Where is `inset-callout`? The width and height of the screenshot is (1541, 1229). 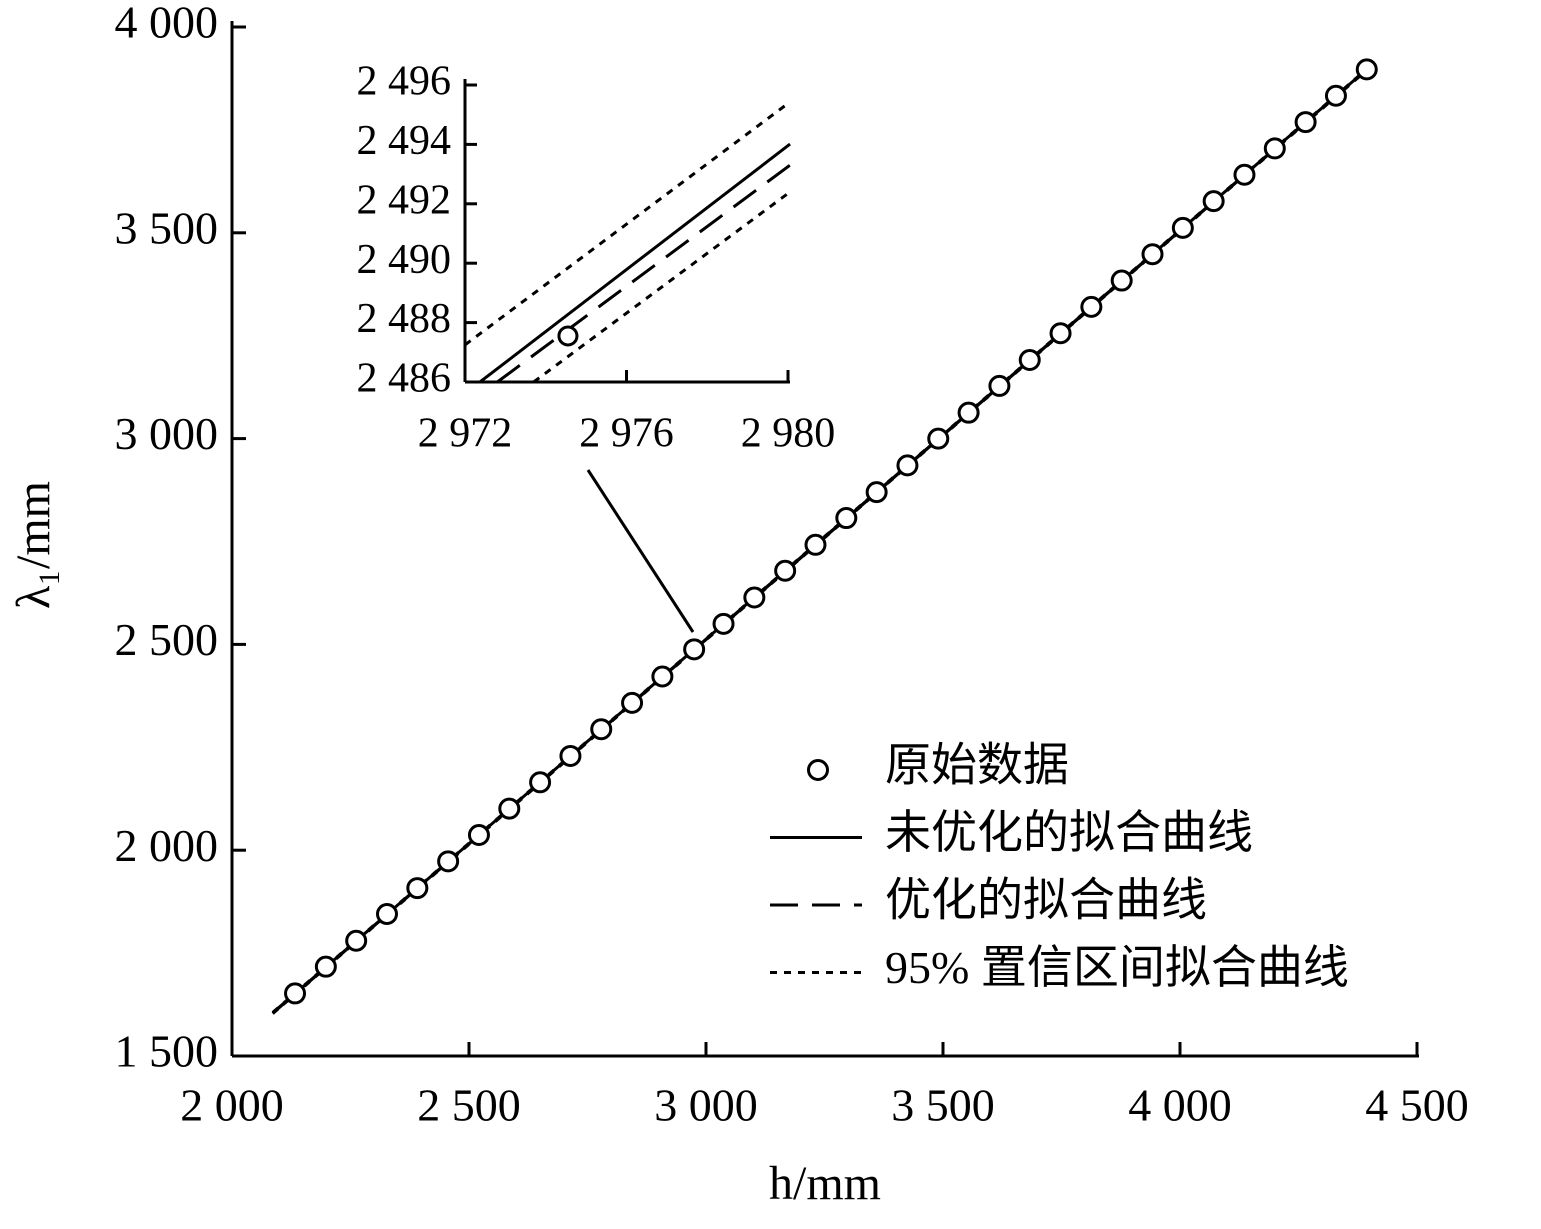 inset-callout is located at coordinates (640, 551).